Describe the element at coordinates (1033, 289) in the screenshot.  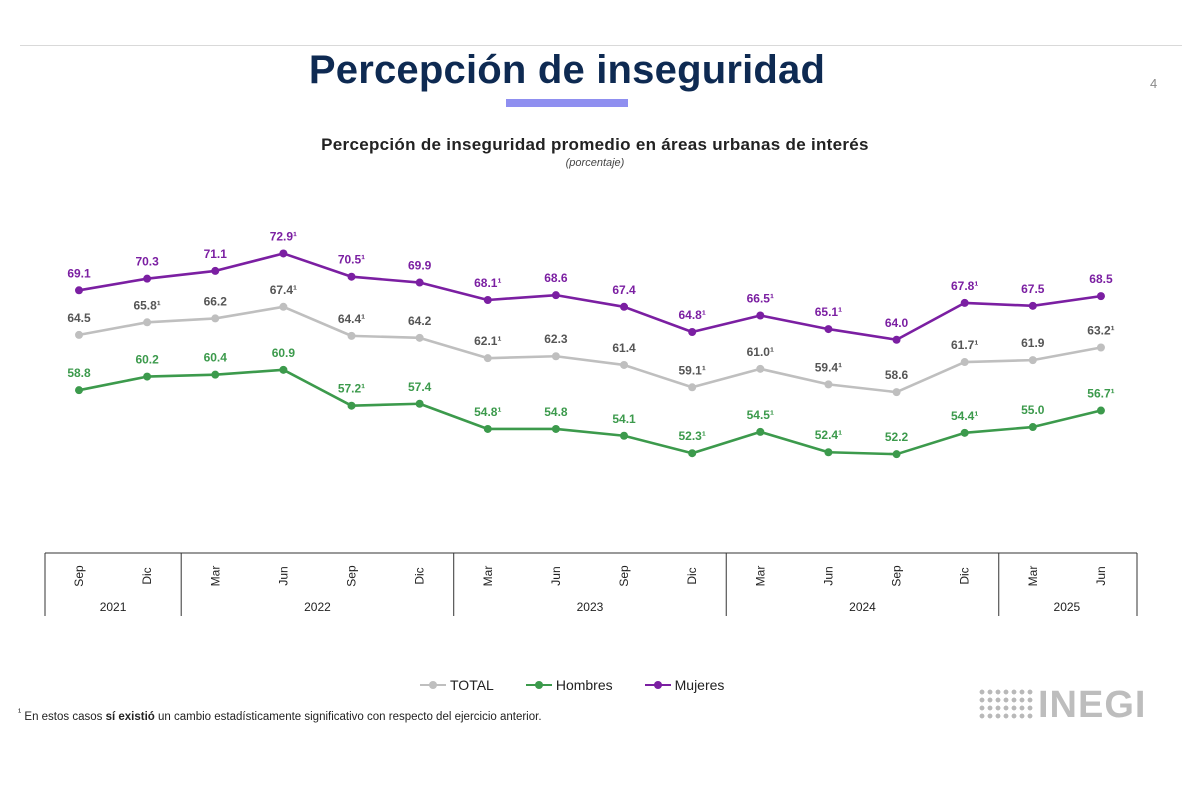
I see `data-label-mujeres: 67.5` at that location.